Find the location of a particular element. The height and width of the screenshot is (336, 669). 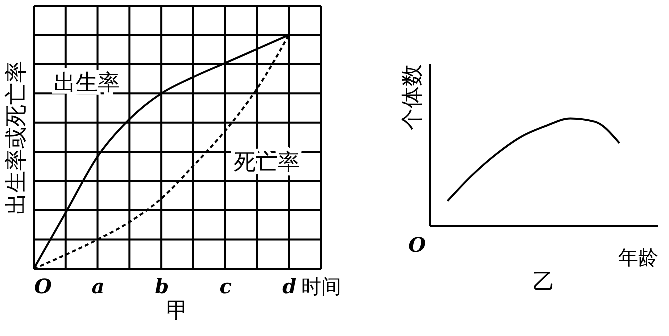

y-axis-title: 出生率或死亡率 is located at coordinates (17, 138).